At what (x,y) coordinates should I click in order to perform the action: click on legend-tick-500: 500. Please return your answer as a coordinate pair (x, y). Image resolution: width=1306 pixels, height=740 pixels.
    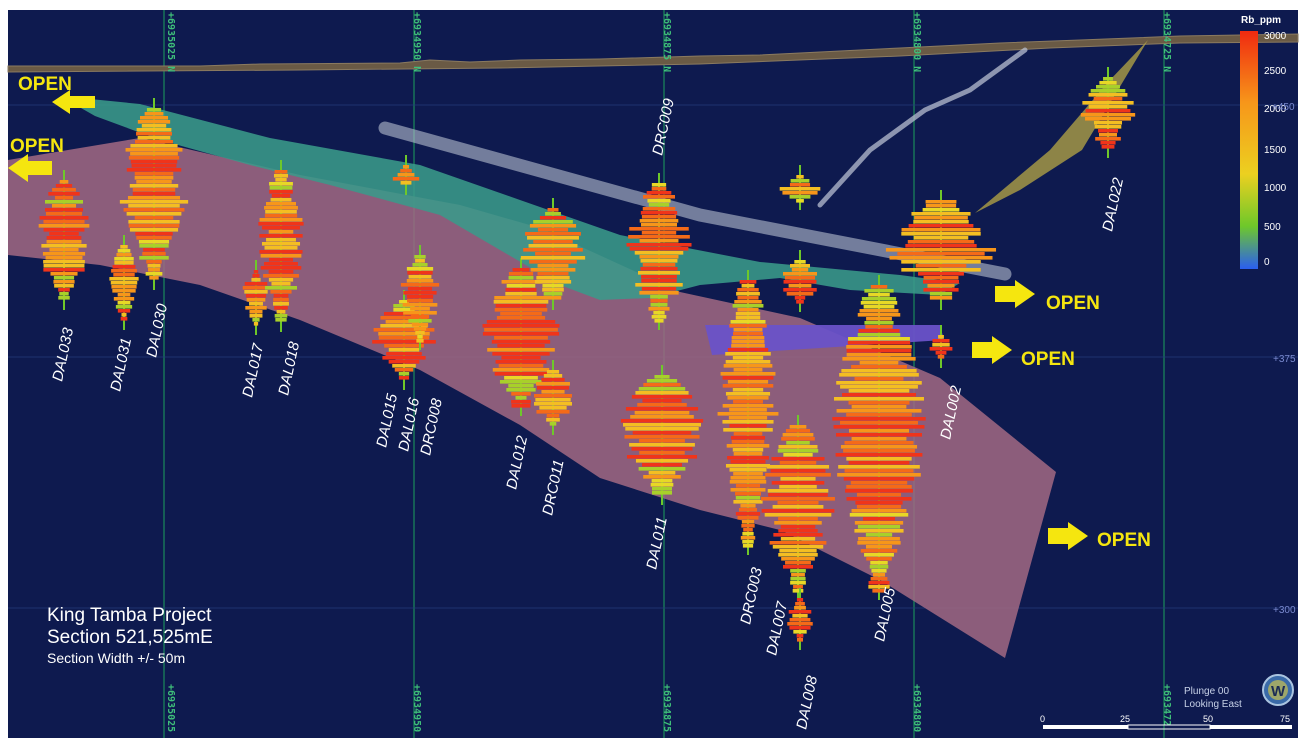
    Looking at the image, I should click on (1272, 227).